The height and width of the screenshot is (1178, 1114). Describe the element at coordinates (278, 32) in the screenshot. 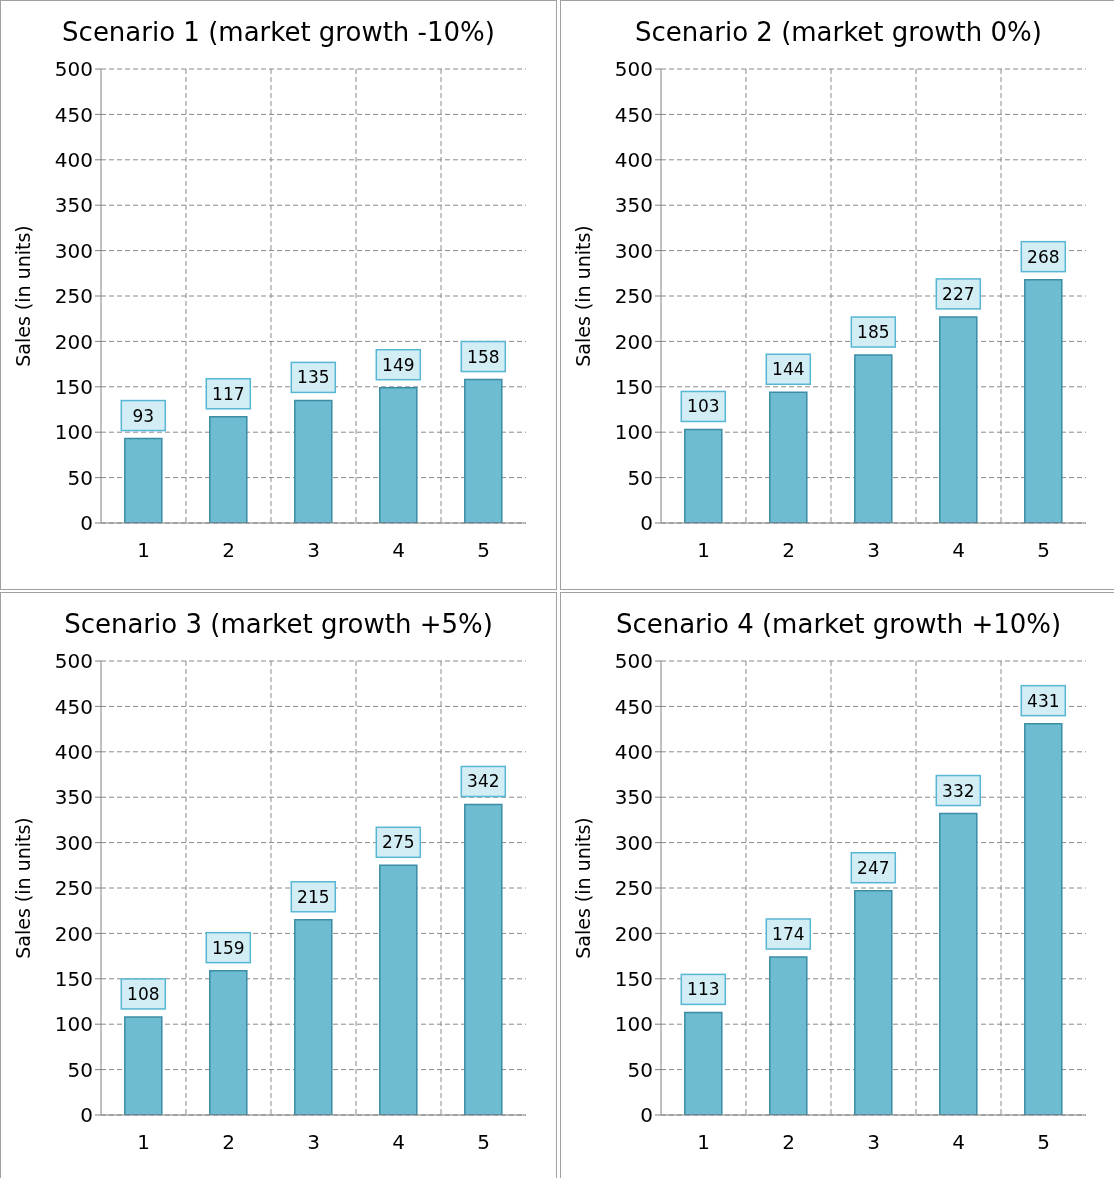

I see `chart-title: Scenario 1 (market growth -10%)` at that location.